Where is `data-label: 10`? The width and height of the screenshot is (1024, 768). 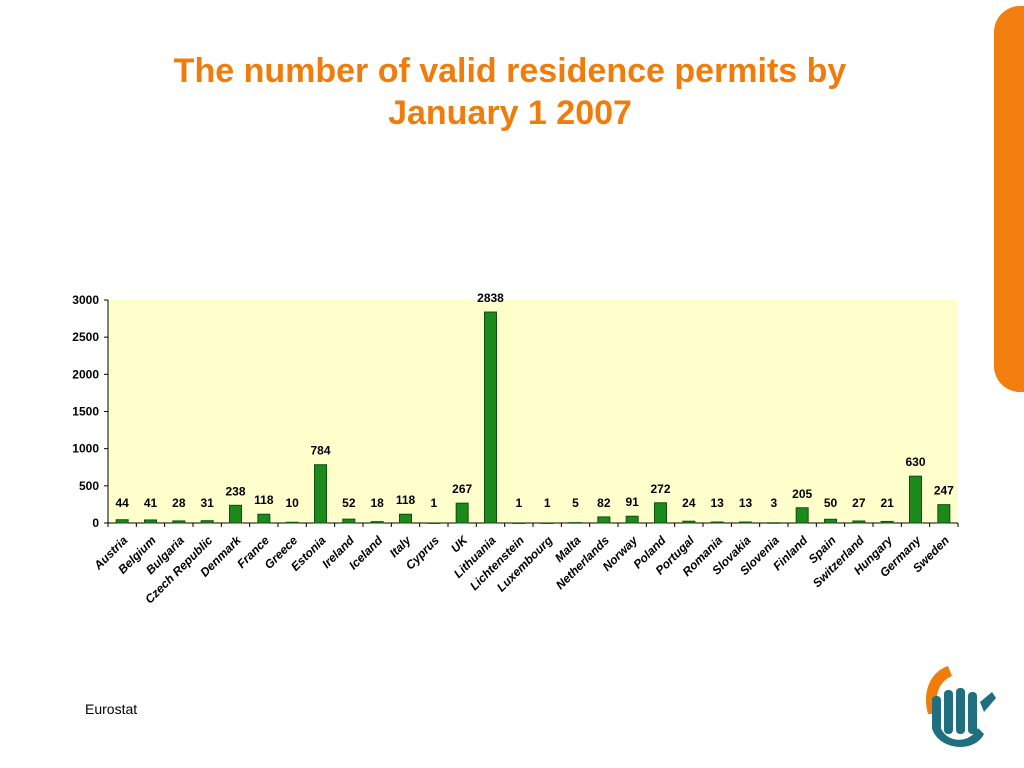 data-label: 10 is located at coordinates (292, 503).